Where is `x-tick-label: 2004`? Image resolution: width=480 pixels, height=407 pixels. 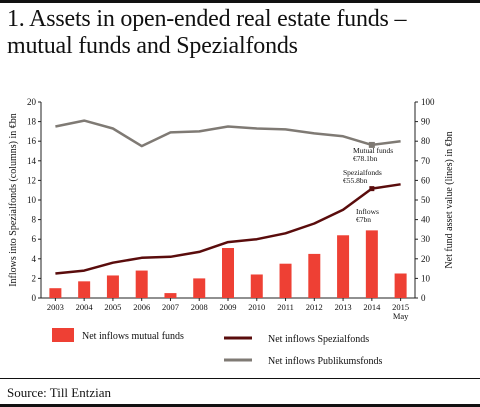
x-tick-label: 2004 is located at coordinates (85, 307).